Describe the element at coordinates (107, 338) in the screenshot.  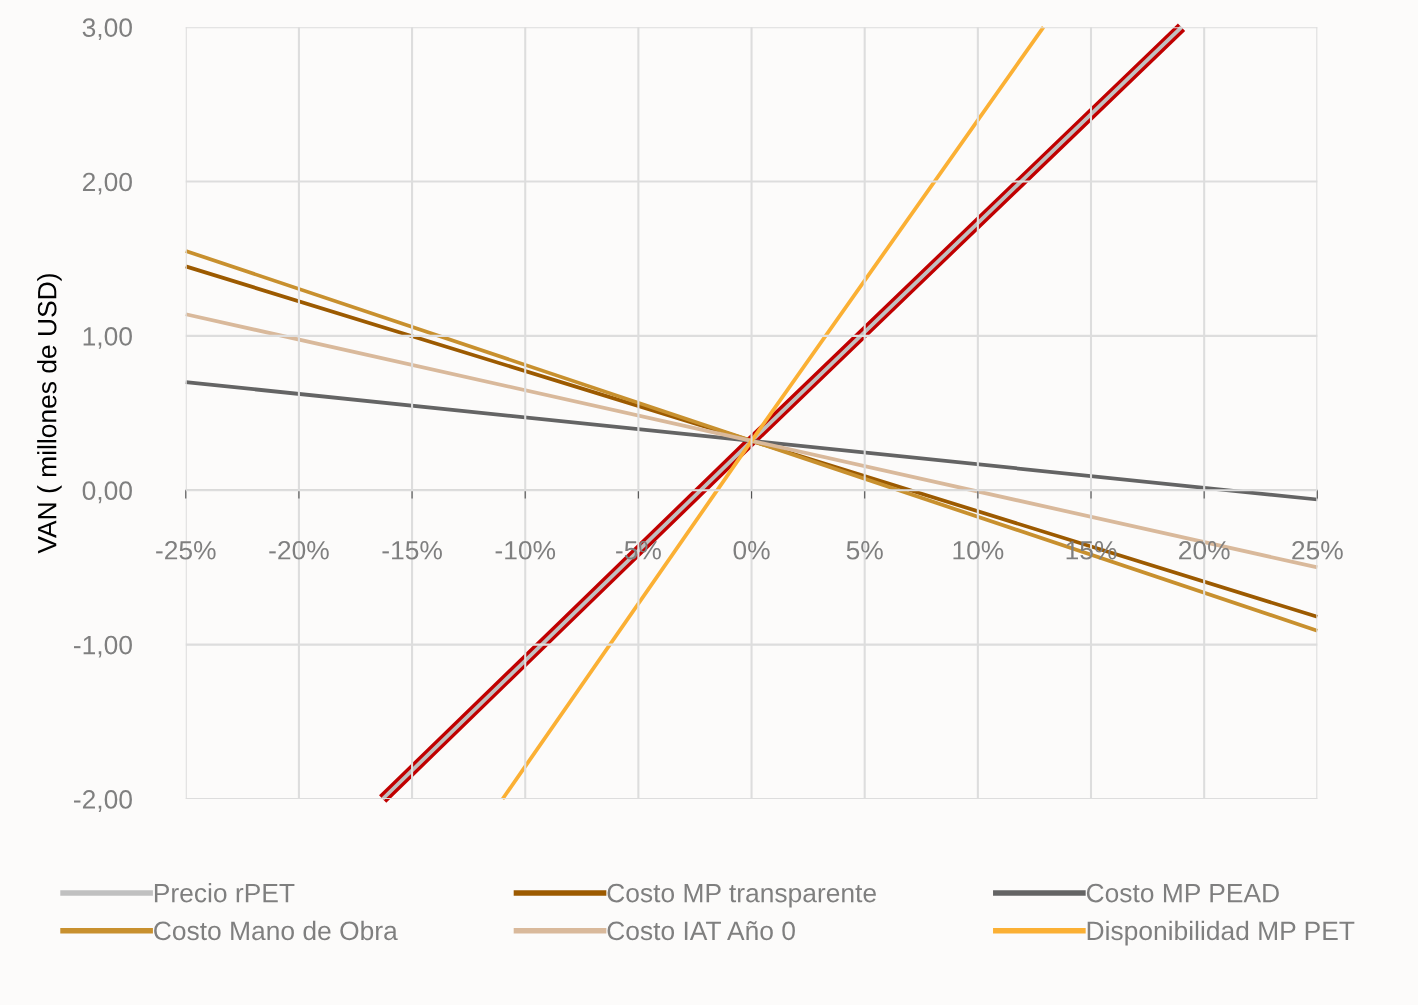
I see `y-tick-label: 1,00` at that location.